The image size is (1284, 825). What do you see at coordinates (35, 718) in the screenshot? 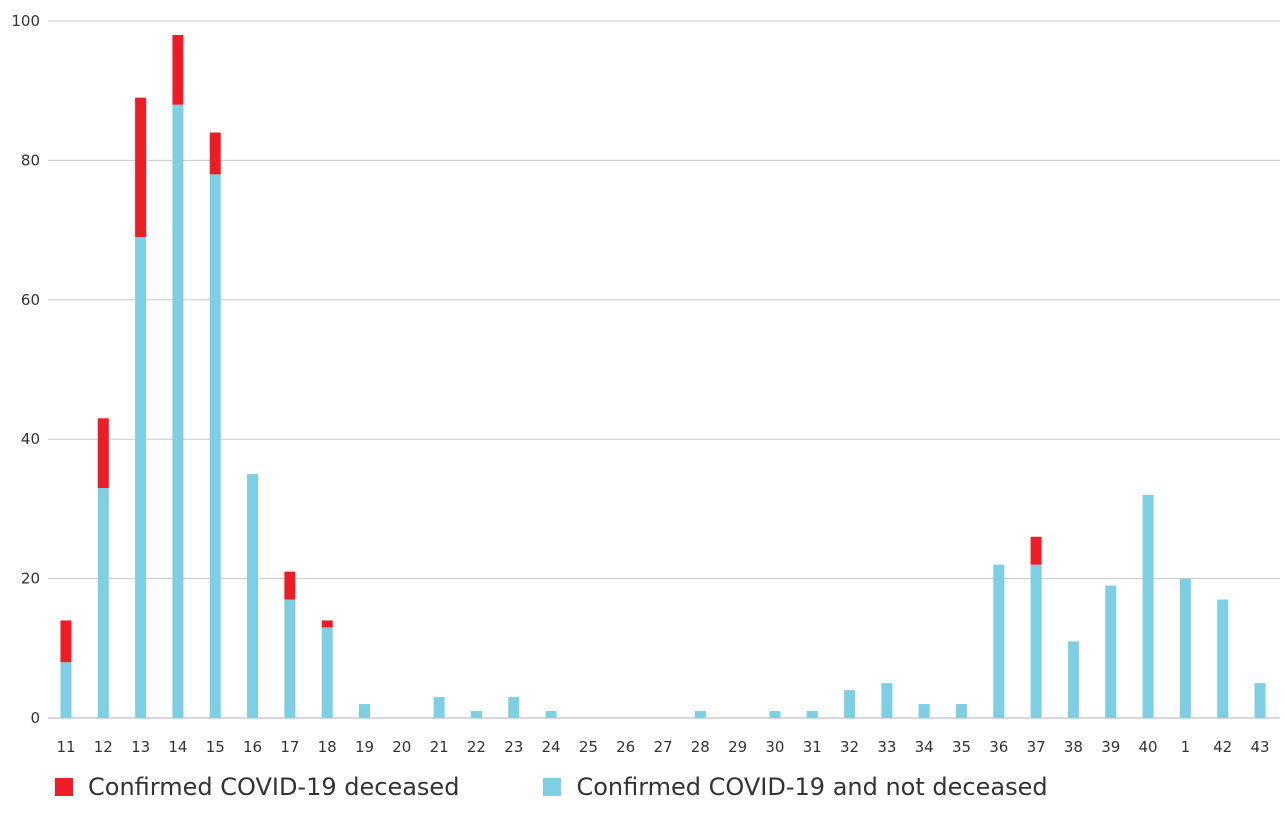
I see `y-tick-label: 0` at bounding box center [35, 718].